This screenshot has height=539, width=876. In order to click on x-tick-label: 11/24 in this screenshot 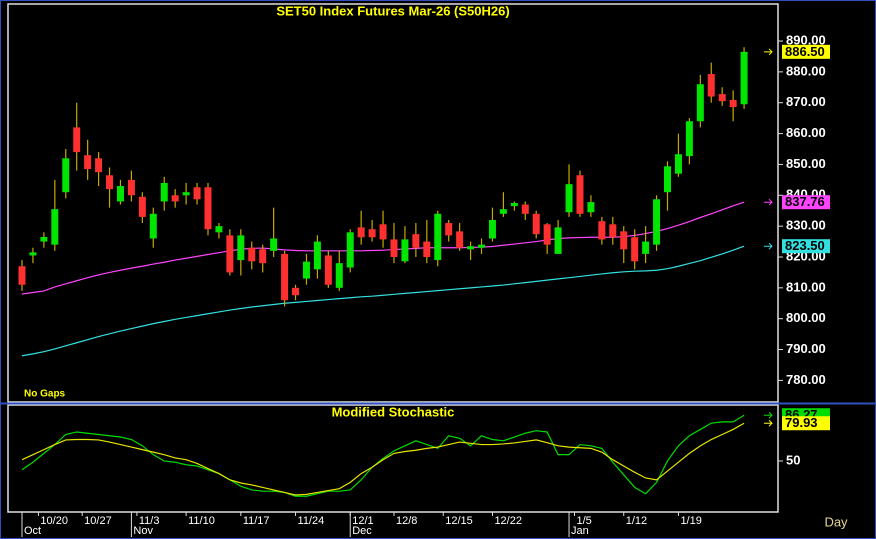, I will do `click(311, 521)`.